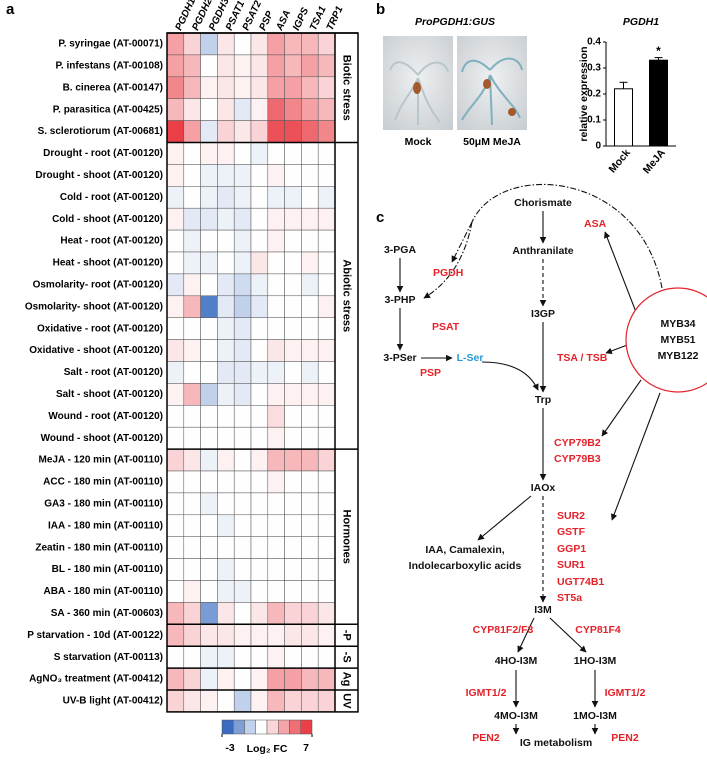 This screenshot has height=760, width=707. Describe the element at coordinates (347, 679) in the screenshot. I see `group-label: Ag` at that location.